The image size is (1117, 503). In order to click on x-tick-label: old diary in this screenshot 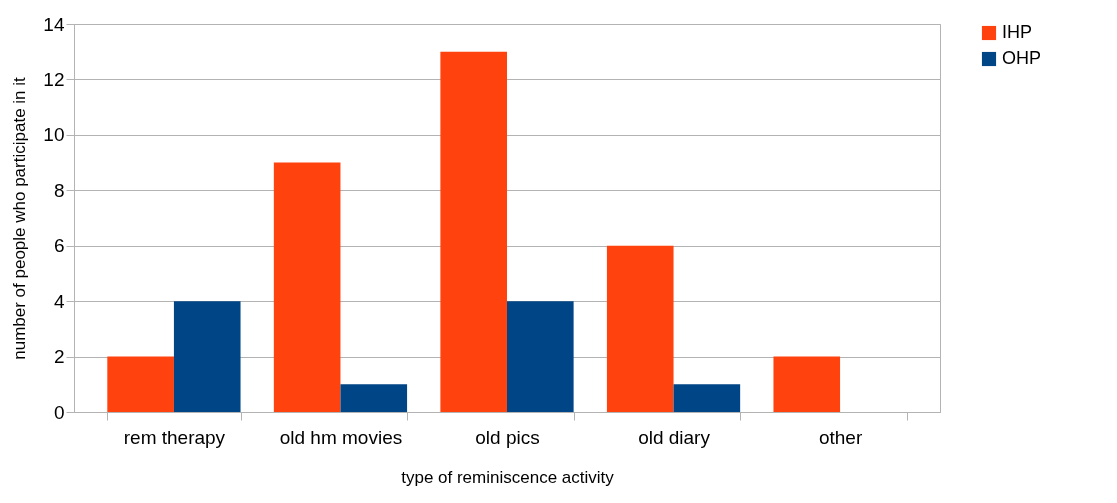, I will do `click(674, 437)`.